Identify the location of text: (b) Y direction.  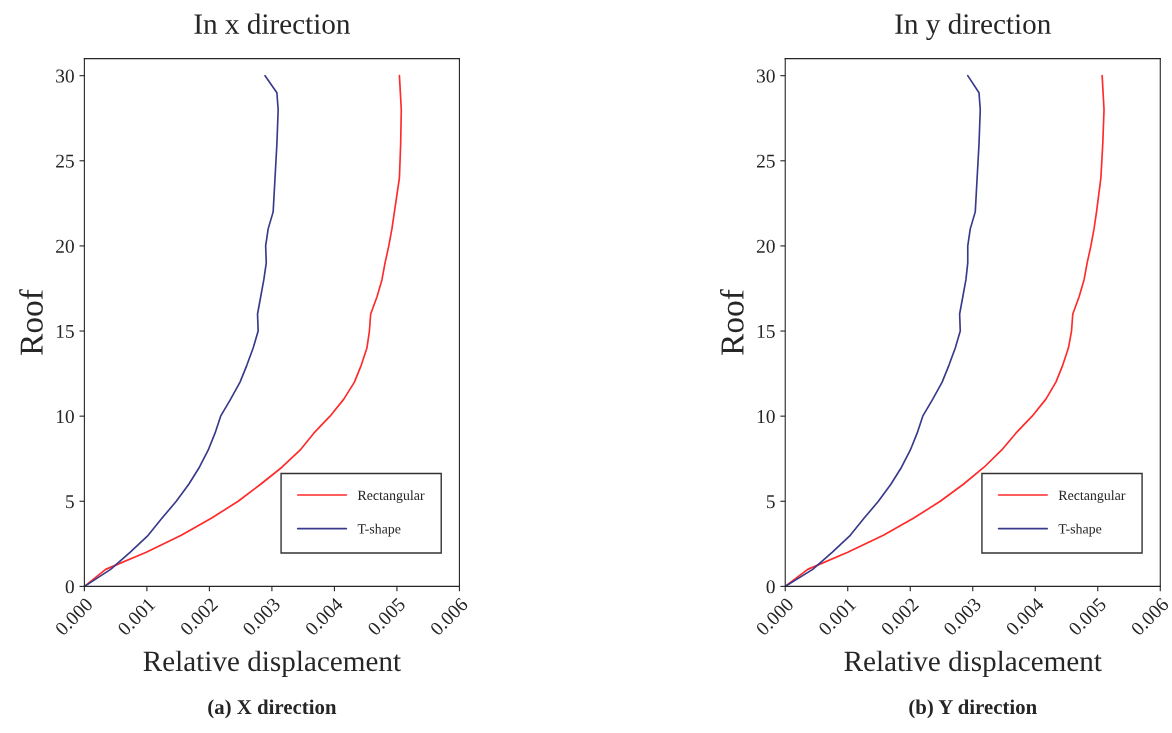
(973, 709).